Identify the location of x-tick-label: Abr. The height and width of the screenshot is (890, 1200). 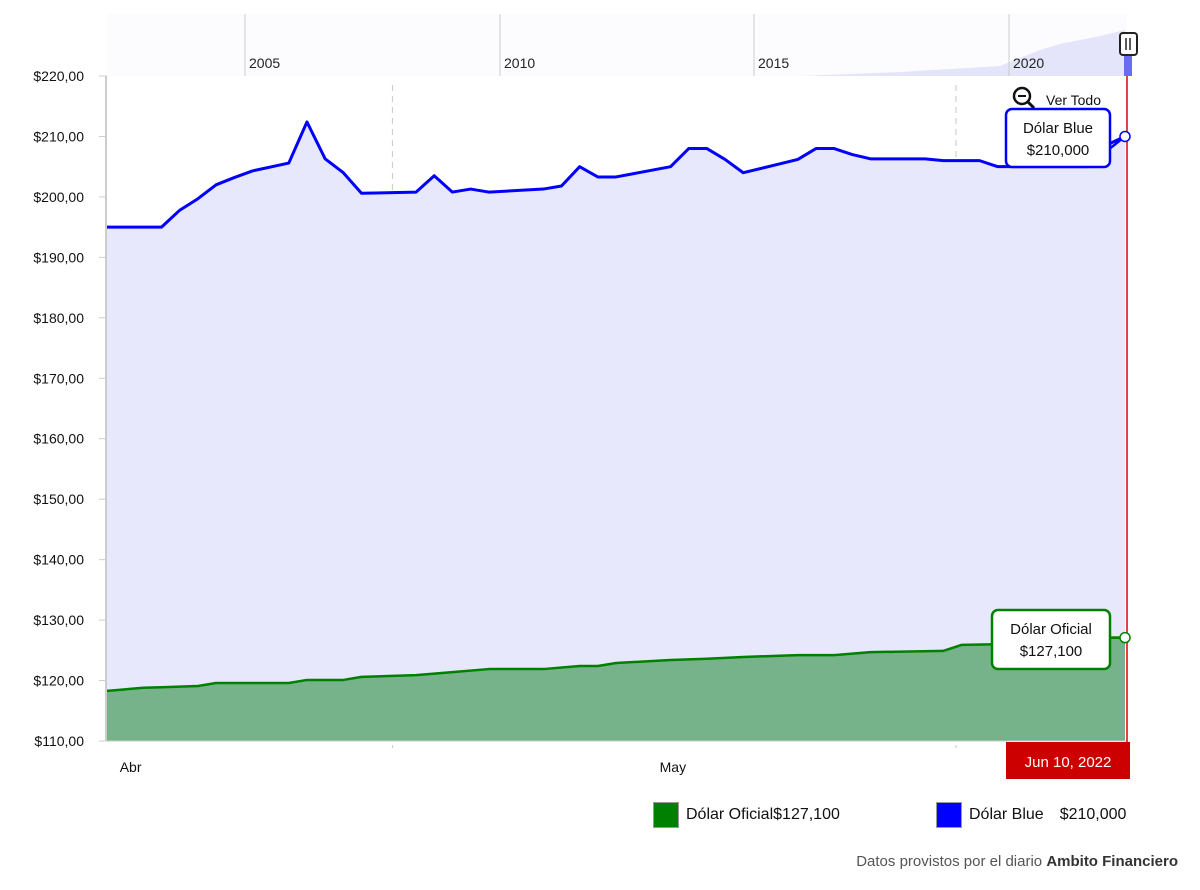
(131, 767).